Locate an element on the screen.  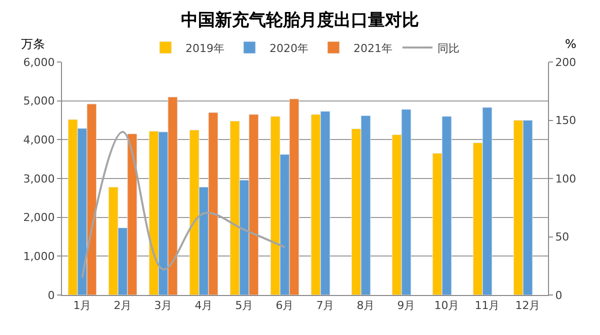
x-tick-label: 9月 is located at coordinates (406, 305).